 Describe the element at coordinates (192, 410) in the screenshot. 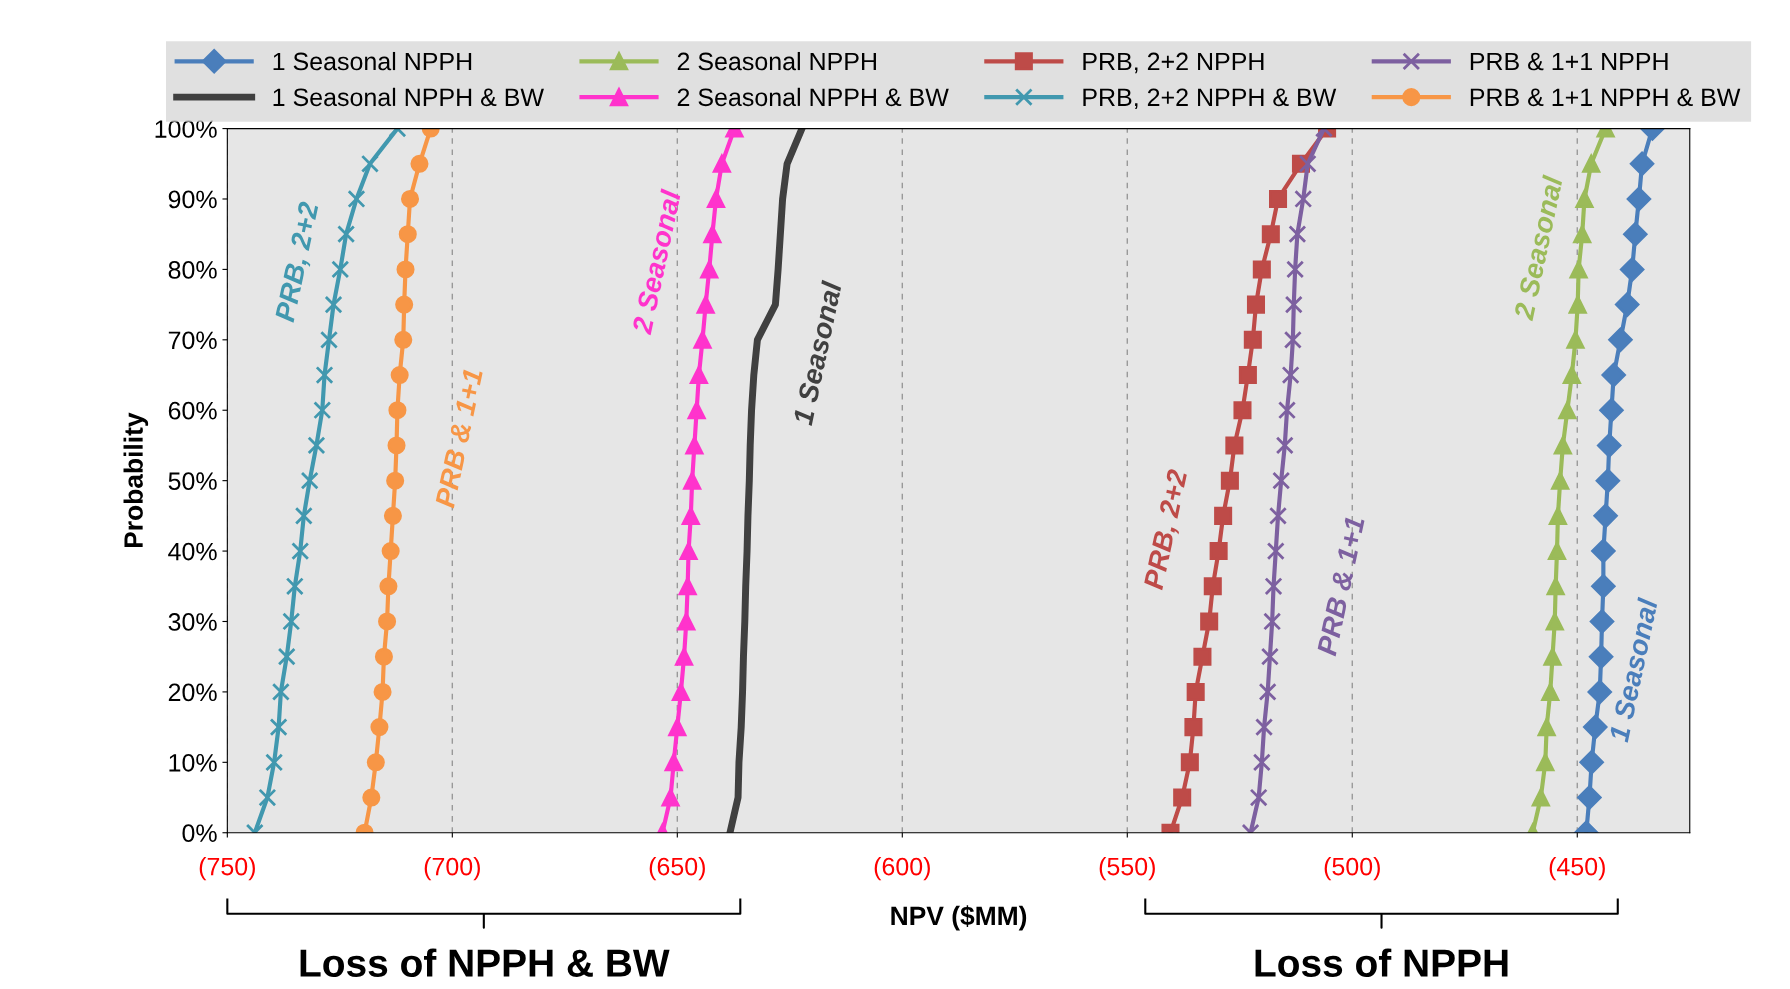

I see `y-tick-label: 60%` at that location.